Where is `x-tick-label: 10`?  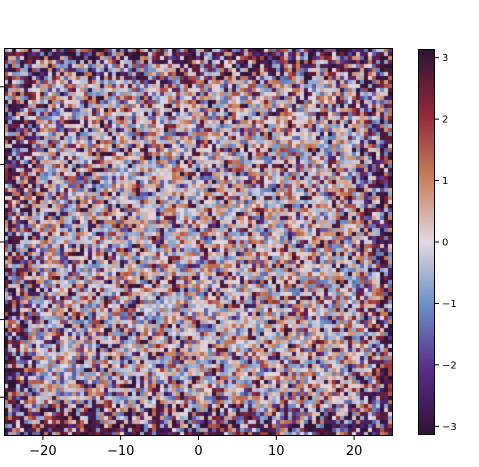 x-tick-label: 10 is located at coordinates (276, 451).